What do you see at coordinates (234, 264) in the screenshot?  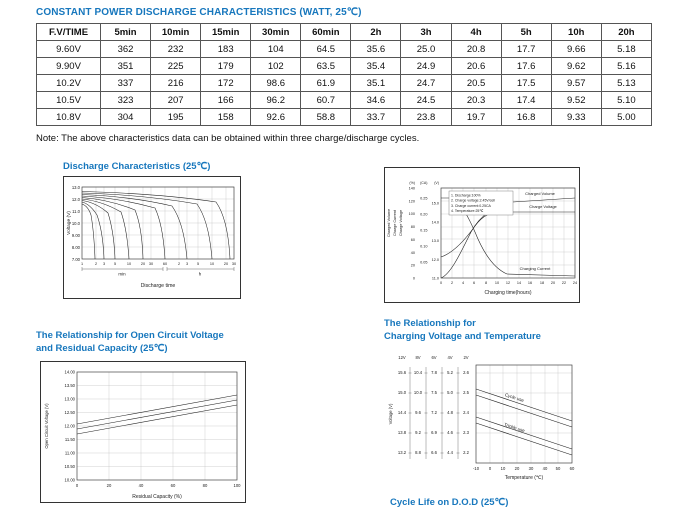 I see `x-tick-hour: 30` at bounding box center [234, 264].